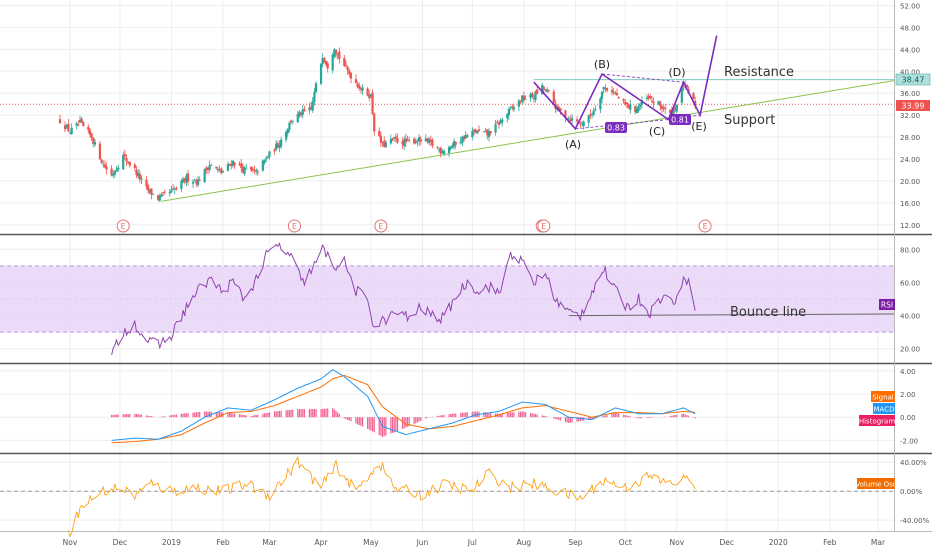  What do you see at coordinates (676, 72) in the screenshot?
I see `pattern-label-d: (D)` at bounding box center [676, 72].